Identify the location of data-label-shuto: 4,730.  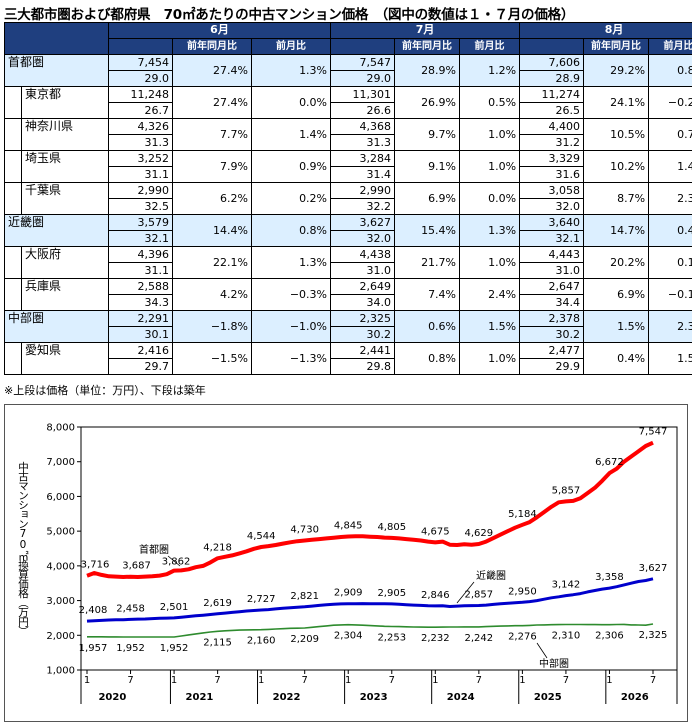
(304, 530).